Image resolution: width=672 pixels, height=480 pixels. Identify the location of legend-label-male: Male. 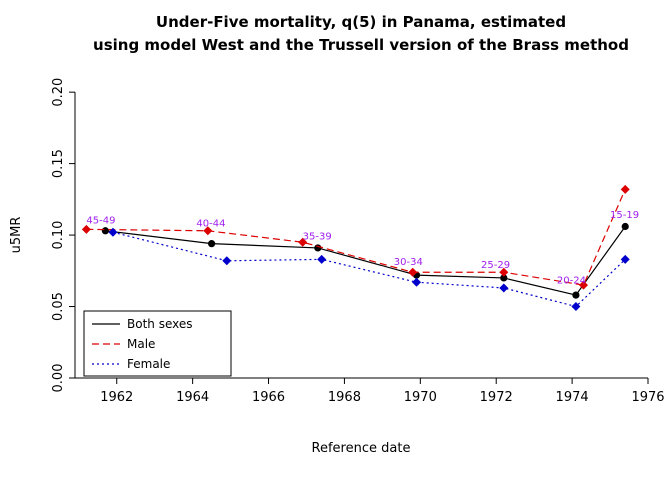
(141, 344).